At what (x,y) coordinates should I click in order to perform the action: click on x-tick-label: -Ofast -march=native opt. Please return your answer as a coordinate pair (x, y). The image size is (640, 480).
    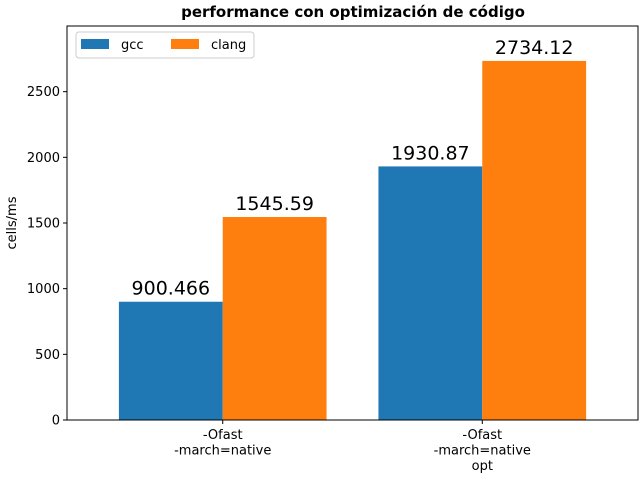
    Looking at the image, I should click on (482, 451).